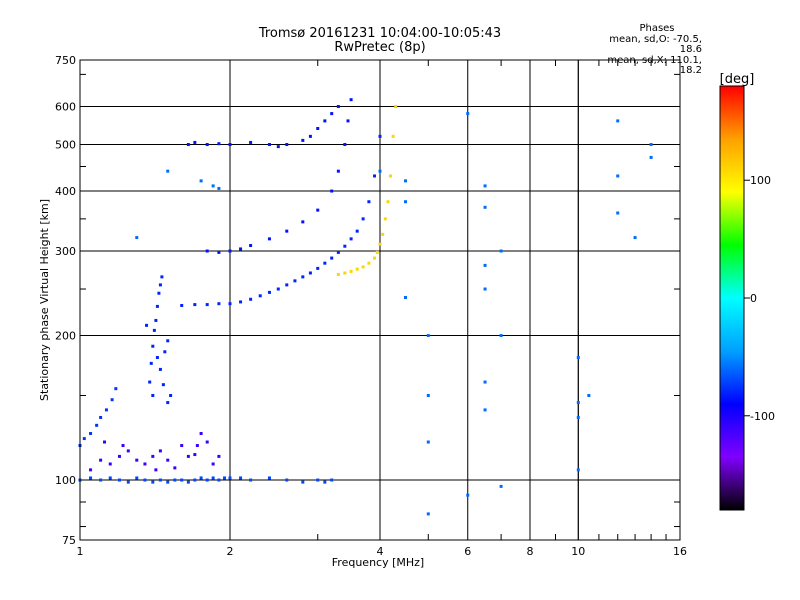  Describe the element at coordinates (467, 551) in the screenshot. I see `x-tick-label: 6` at that location.